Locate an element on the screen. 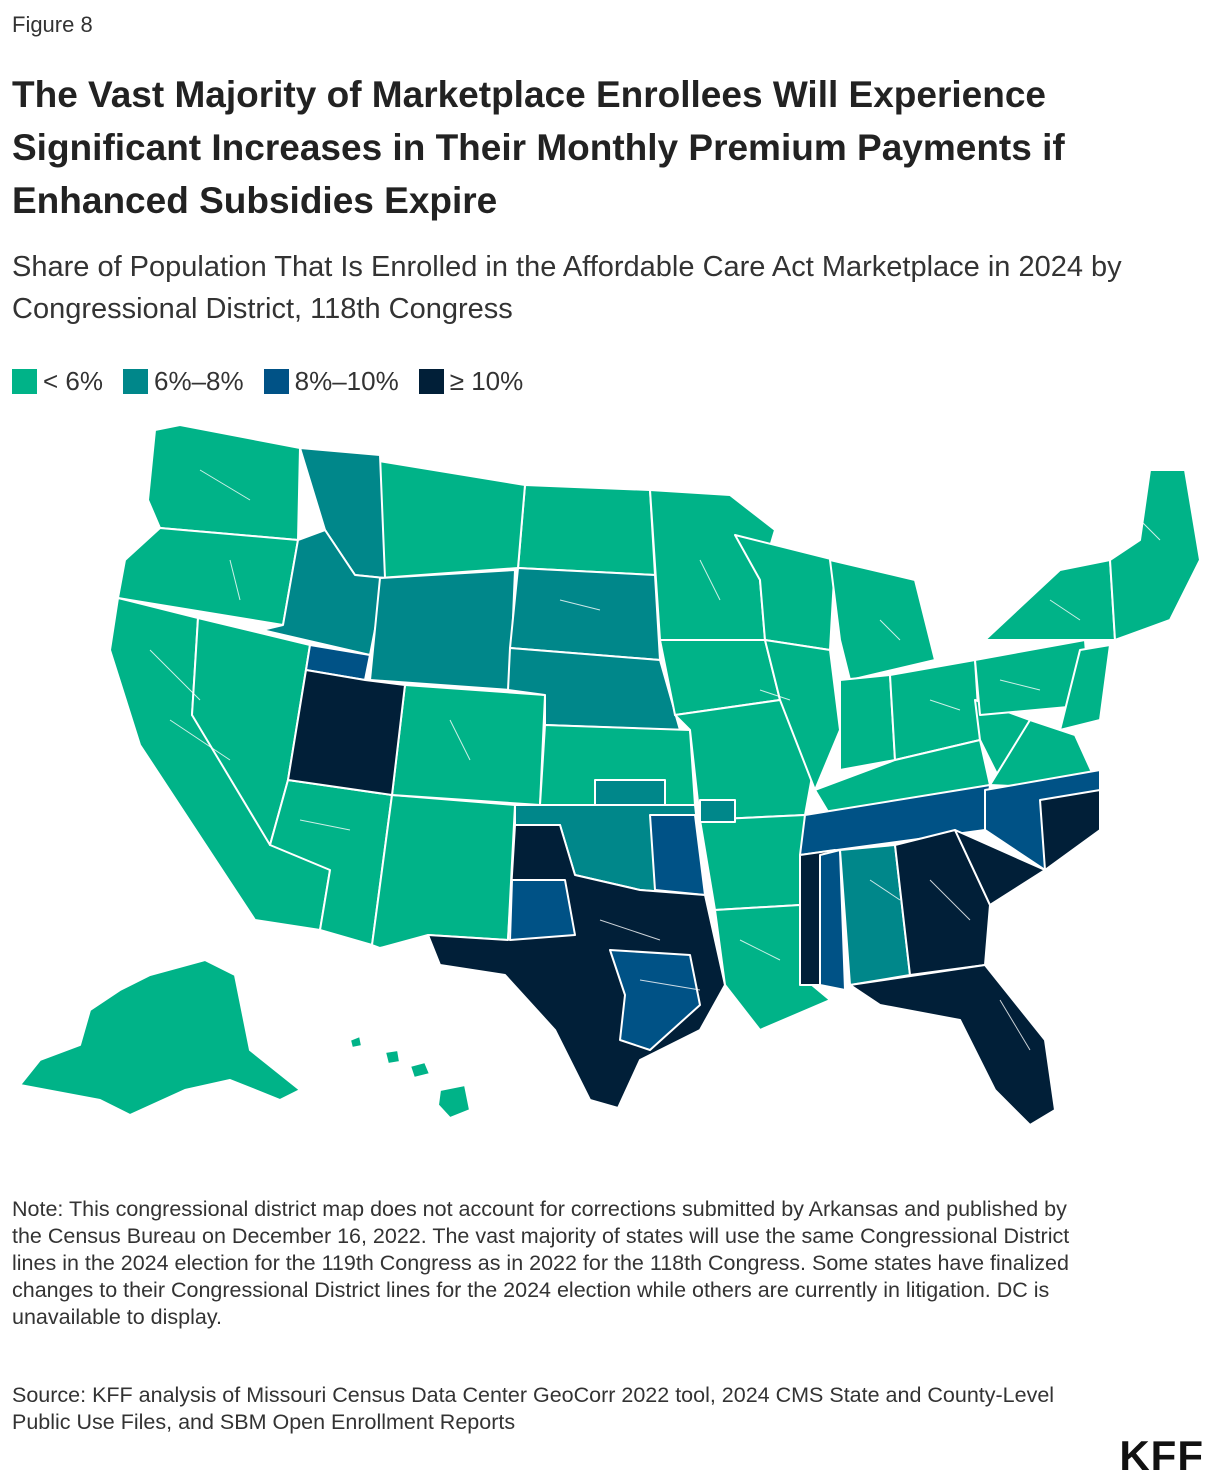  legend-item-ge10: ≥ 10% is located at coordinates (471, 381).